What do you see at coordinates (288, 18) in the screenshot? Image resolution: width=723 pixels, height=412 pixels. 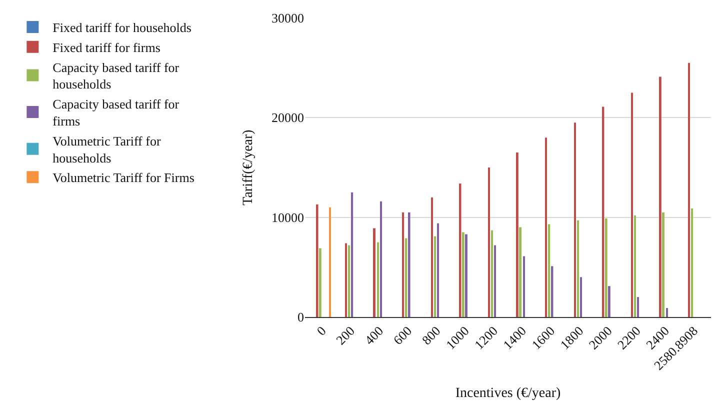 I see `y-tick-label: 30000` at bounding box center [288, 18].